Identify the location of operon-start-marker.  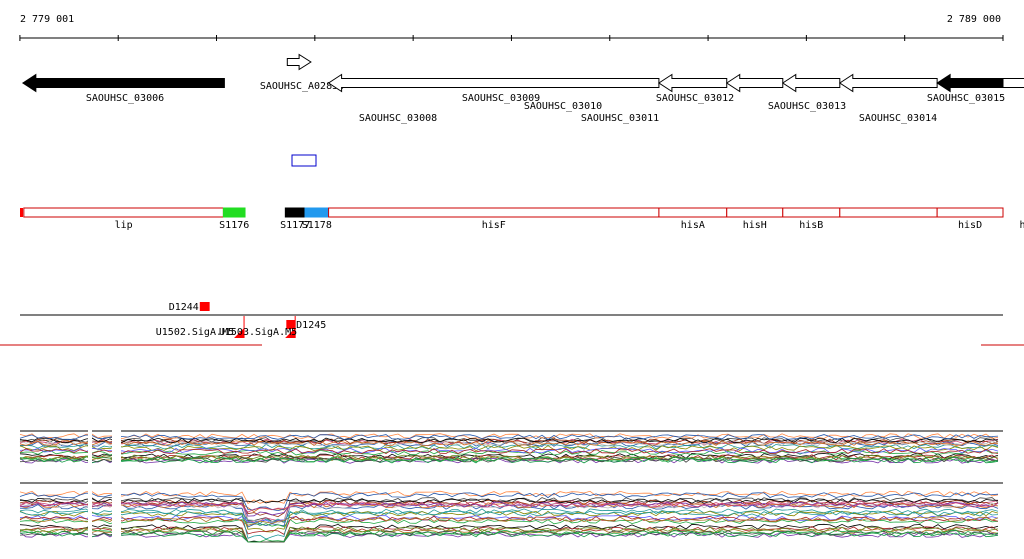
(21, 212).